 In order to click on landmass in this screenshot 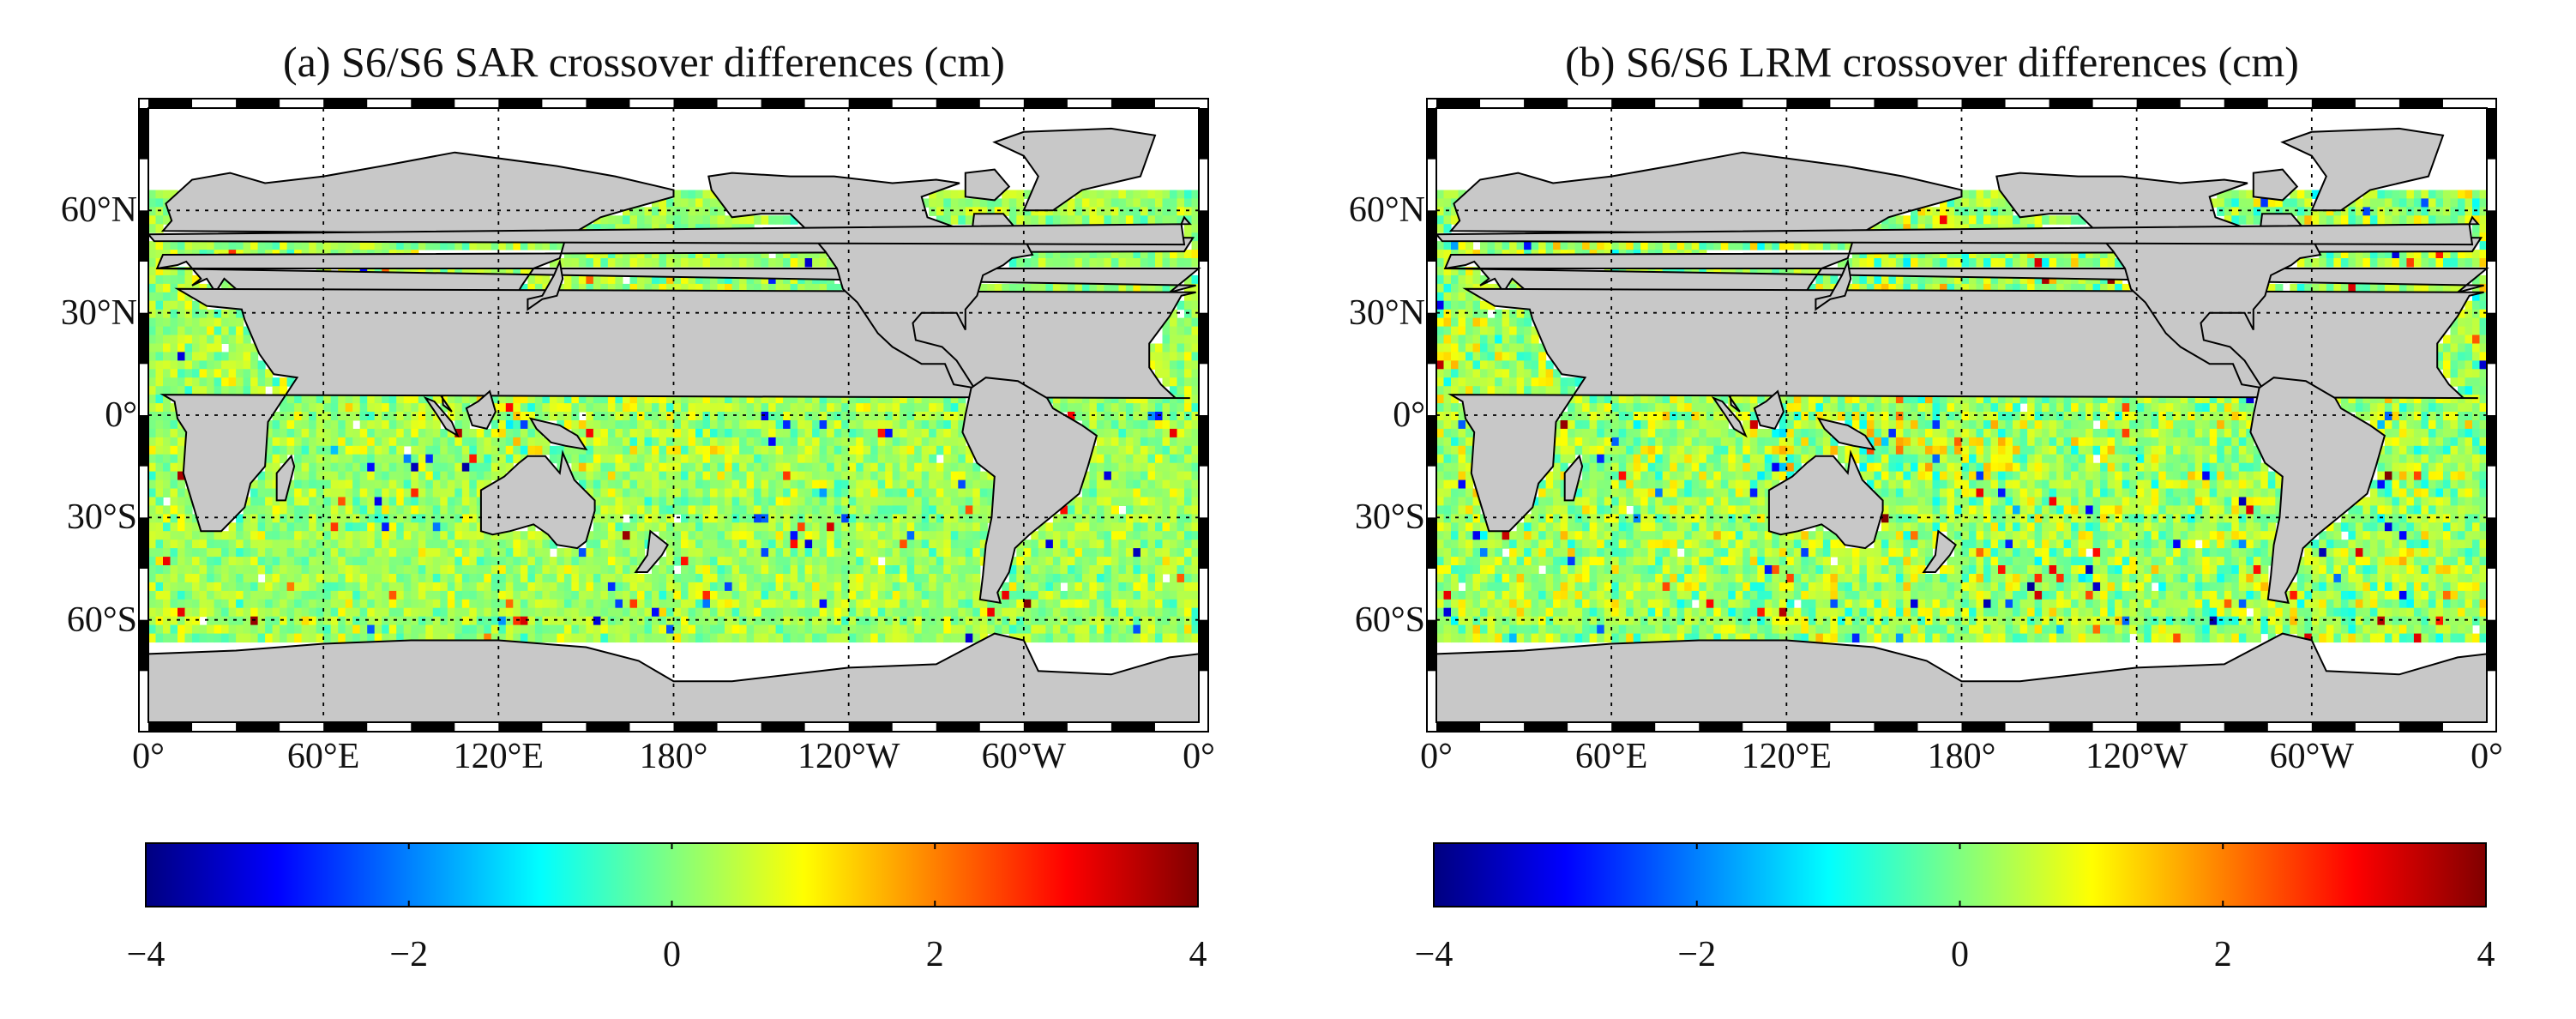, I will do `click(669, 230)`.